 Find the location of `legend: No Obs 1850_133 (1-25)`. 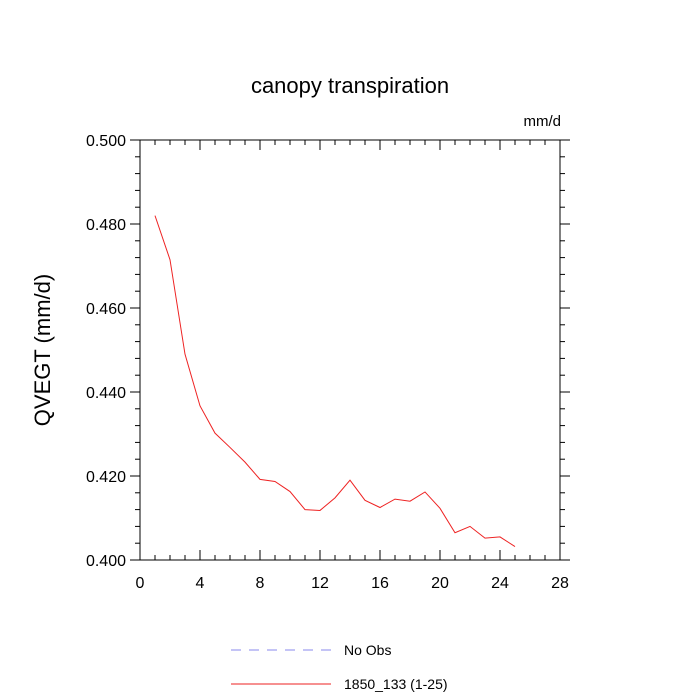

legend: No Obs 1850_133 (1-25) is located at coordinates (339, 667).